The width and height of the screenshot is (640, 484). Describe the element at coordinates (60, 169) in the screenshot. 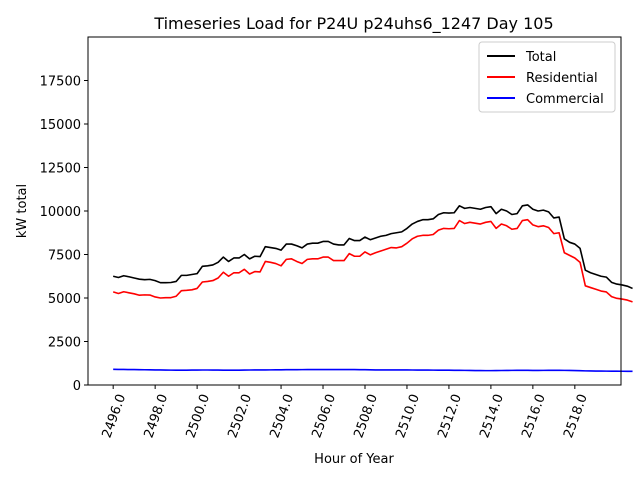

I see `y-tick-label: 12500` at that location.